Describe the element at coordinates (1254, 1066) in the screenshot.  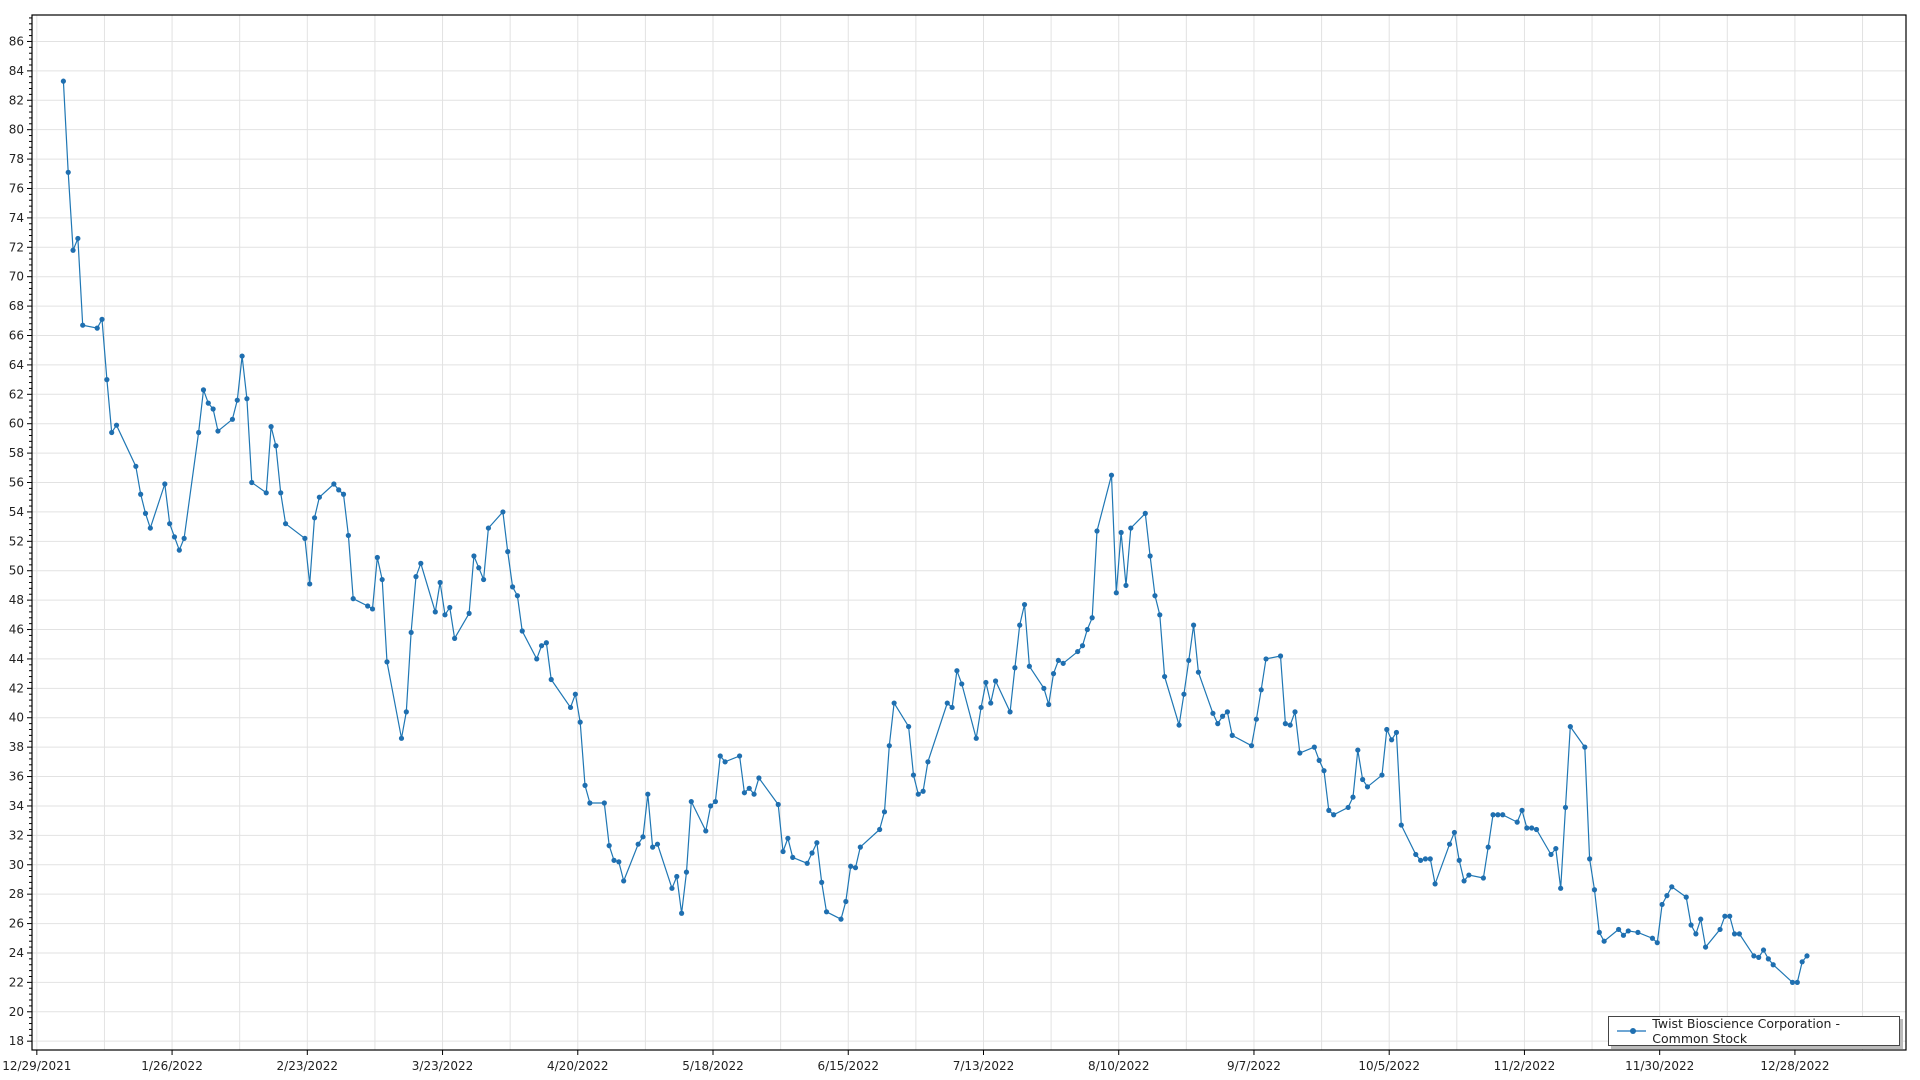
I see `x-tick-label: 9/7/2022` at that location.